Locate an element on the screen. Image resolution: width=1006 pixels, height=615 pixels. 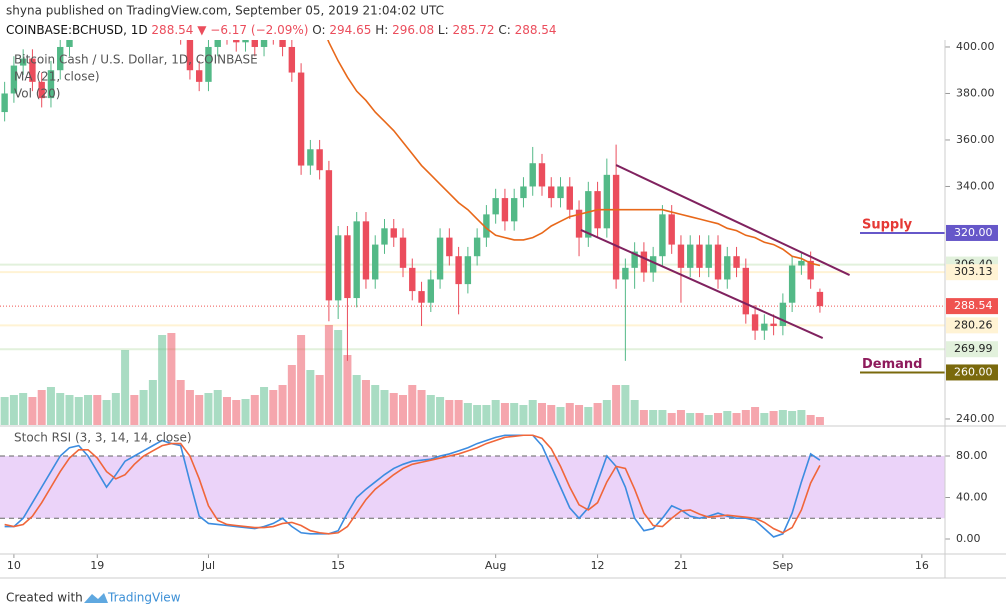
level-label: 269.99 is located at coordinates (973, 348).